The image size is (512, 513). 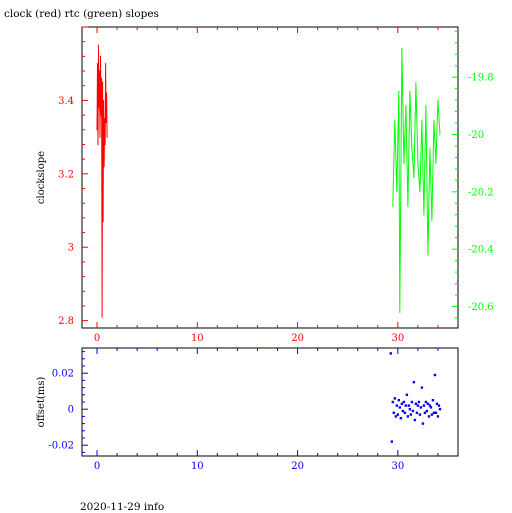 What do you see at coordinates (476, 135) in the screenshot?
I see `slopes-right-y-tick-label: -20` at bounding box center [476, 135].